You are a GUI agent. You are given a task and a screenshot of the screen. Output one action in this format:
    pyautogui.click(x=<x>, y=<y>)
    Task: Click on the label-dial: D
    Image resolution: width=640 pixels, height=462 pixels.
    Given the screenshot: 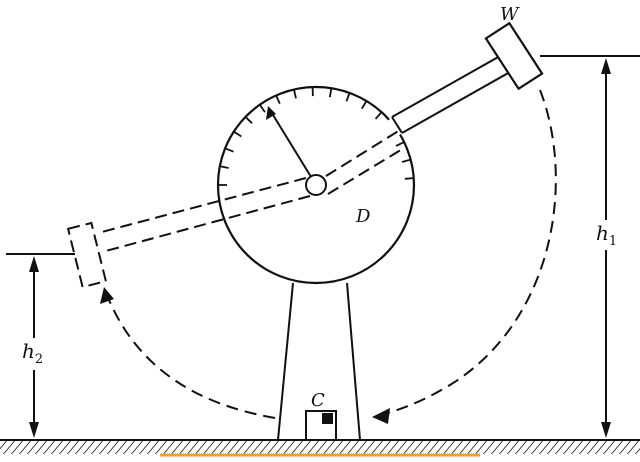 What is the action you would take?
    pyautogui.click(x=363, y=216)
    